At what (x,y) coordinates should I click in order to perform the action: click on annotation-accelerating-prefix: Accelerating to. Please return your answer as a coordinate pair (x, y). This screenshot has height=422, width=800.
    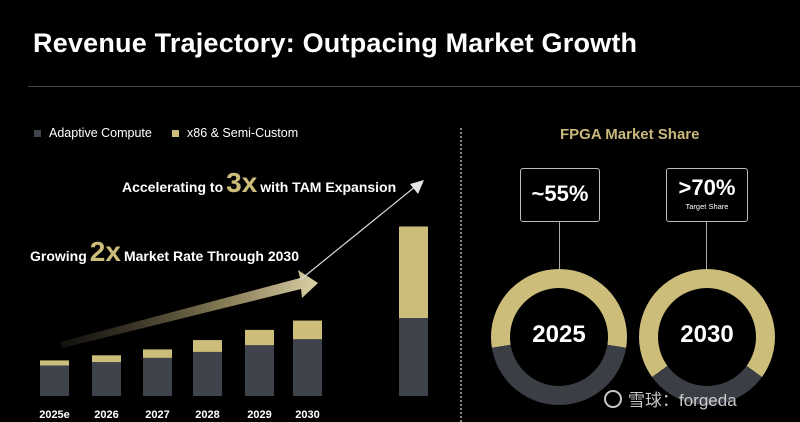
    Looking at the image, I should click on (173, 187).